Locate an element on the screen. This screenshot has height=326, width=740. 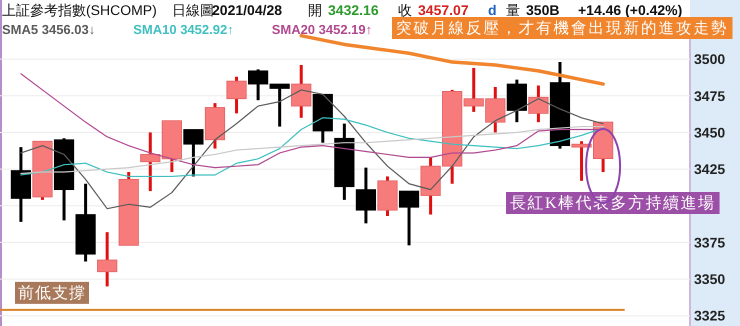
text: 開 is located at coordinates (315, 10).